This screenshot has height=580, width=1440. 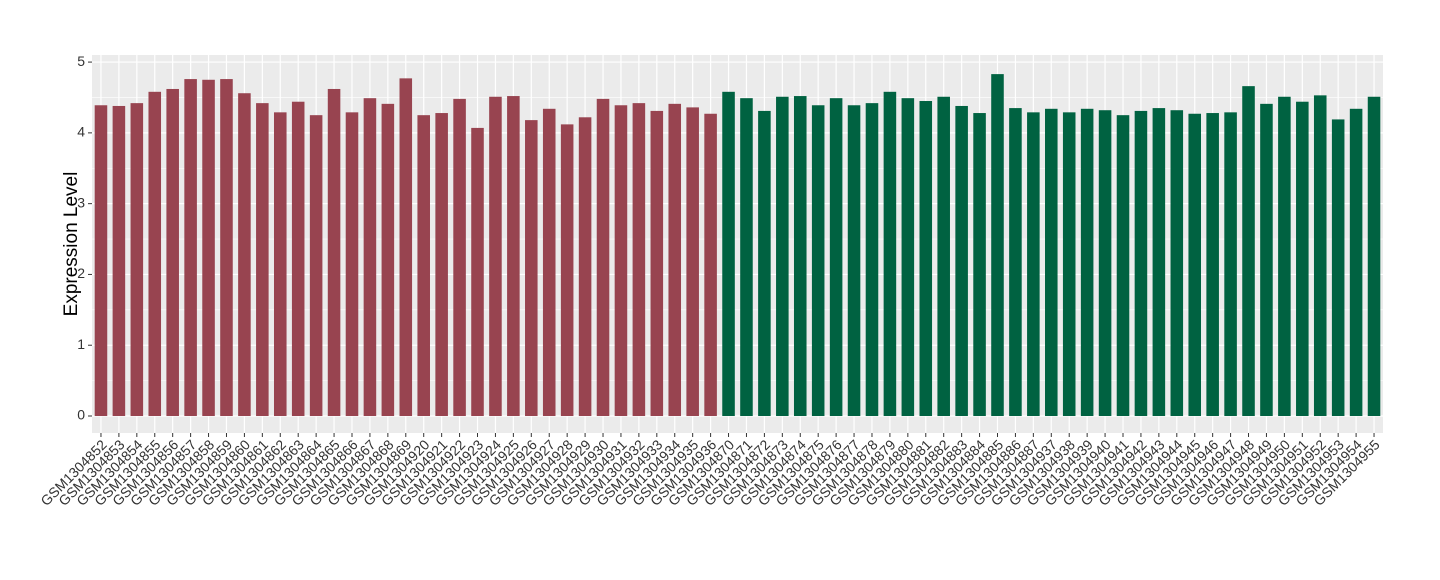 I want to click on y-tick-label: 3, so click(x=81, y=202).